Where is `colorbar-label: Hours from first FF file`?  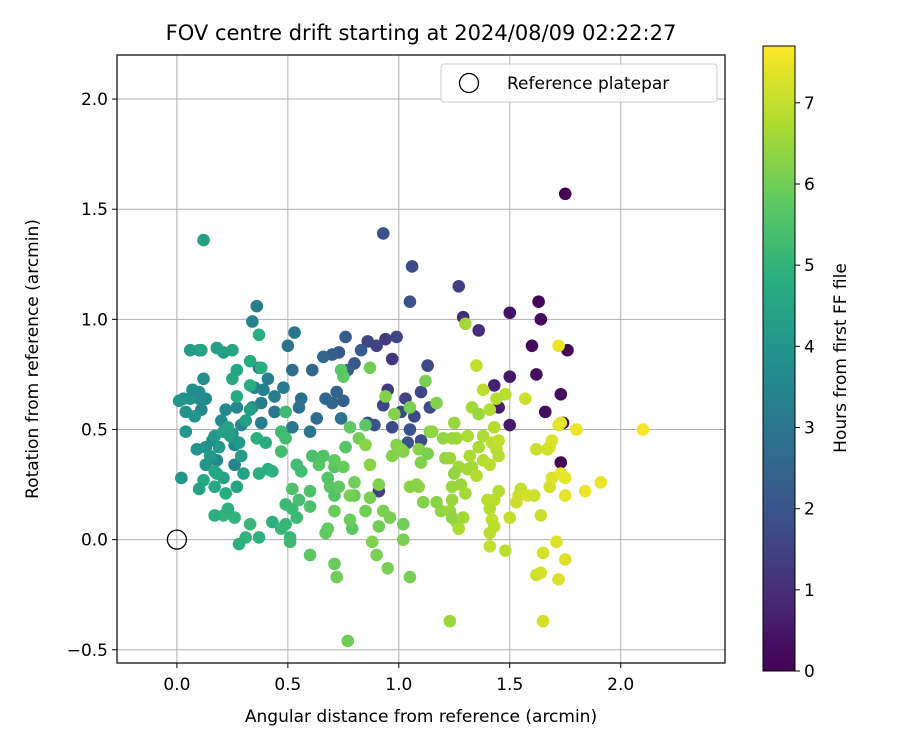
colorbar-label: Hours from first FF file is located at coordinates (841, 358).